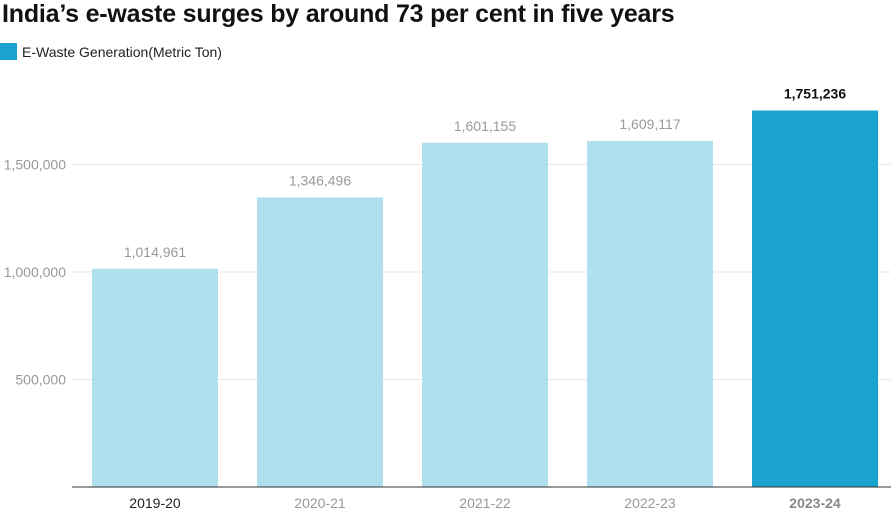 The width and height of the screenshot is (891, 516). I want to click on data-label: 1,601,155, so click(485, 126).